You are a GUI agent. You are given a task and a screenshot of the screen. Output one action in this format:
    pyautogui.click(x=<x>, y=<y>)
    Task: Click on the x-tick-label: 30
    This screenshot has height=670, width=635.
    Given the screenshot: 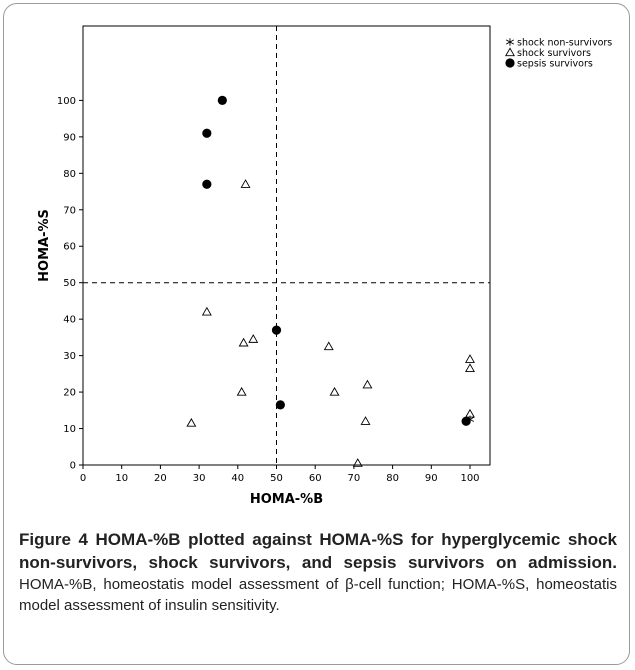 What is the action you would take?
    pyautogui.click(x=199, y=478)
    